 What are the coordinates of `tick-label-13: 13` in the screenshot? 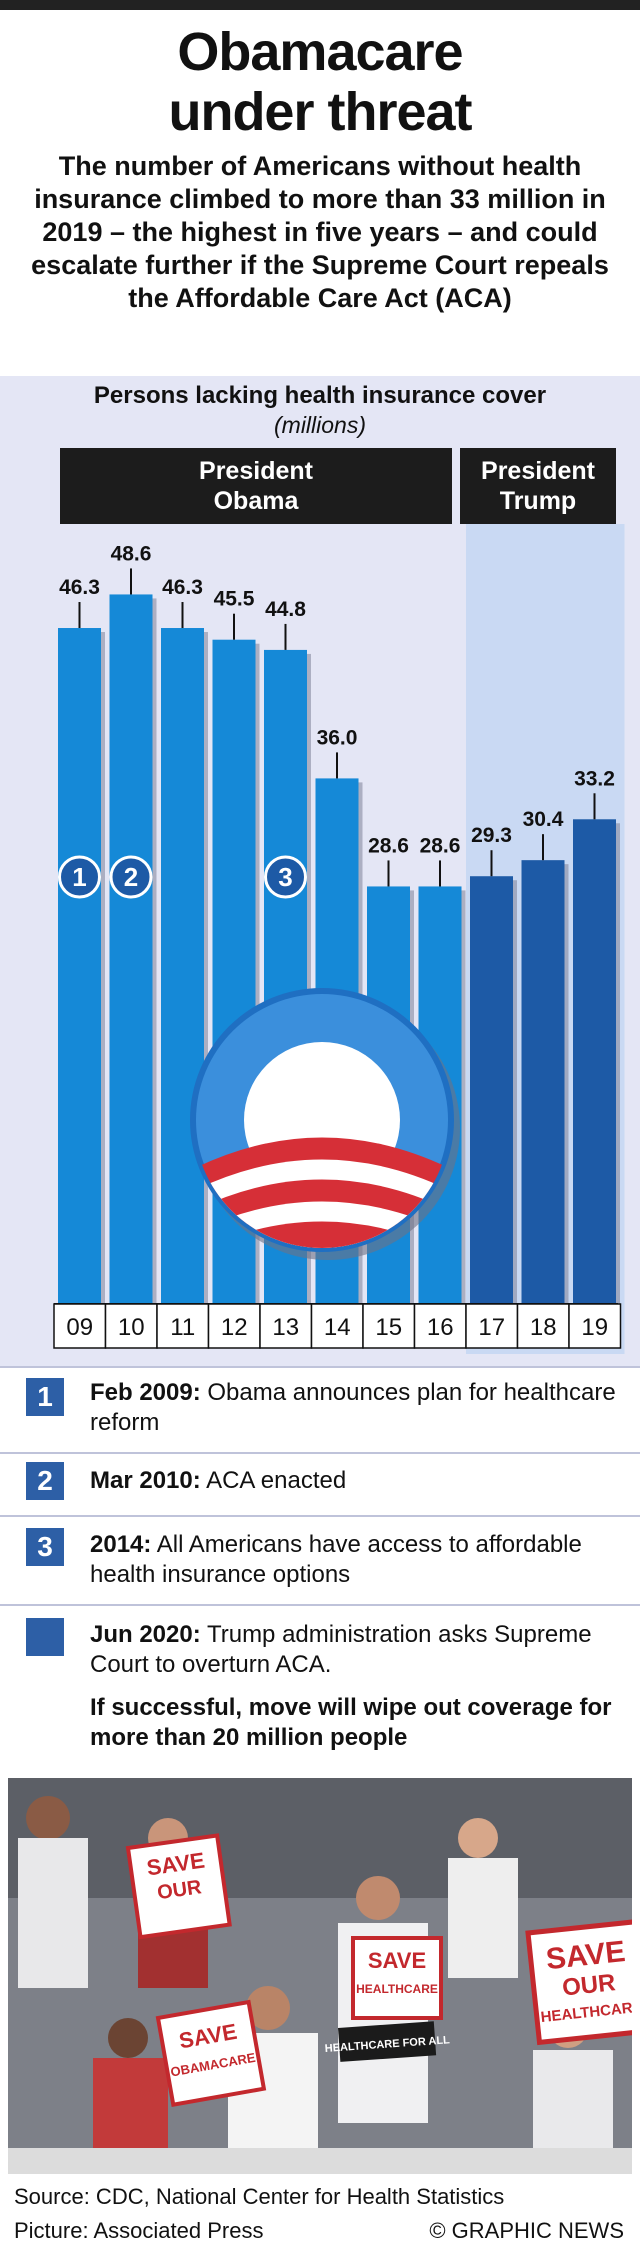 It's located at (285, 1327).